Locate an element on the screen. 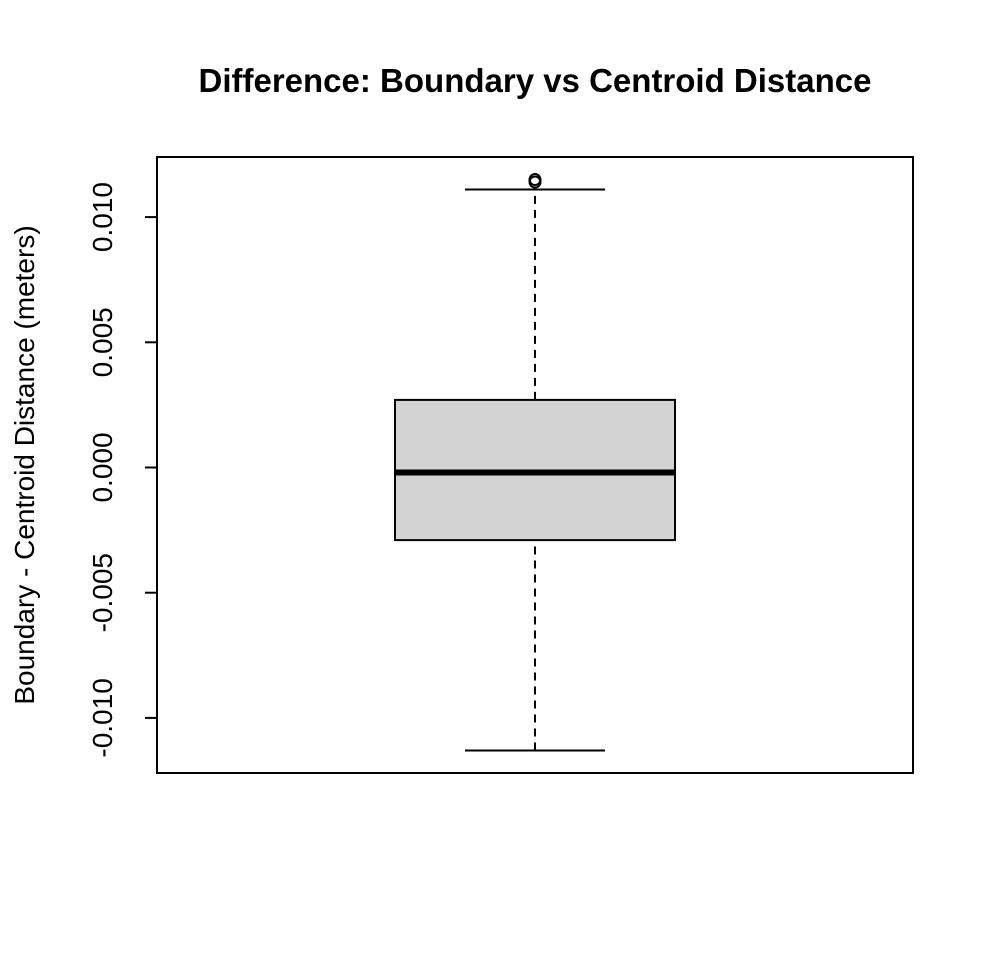  outlier-point is located at coordinates (535, 180).